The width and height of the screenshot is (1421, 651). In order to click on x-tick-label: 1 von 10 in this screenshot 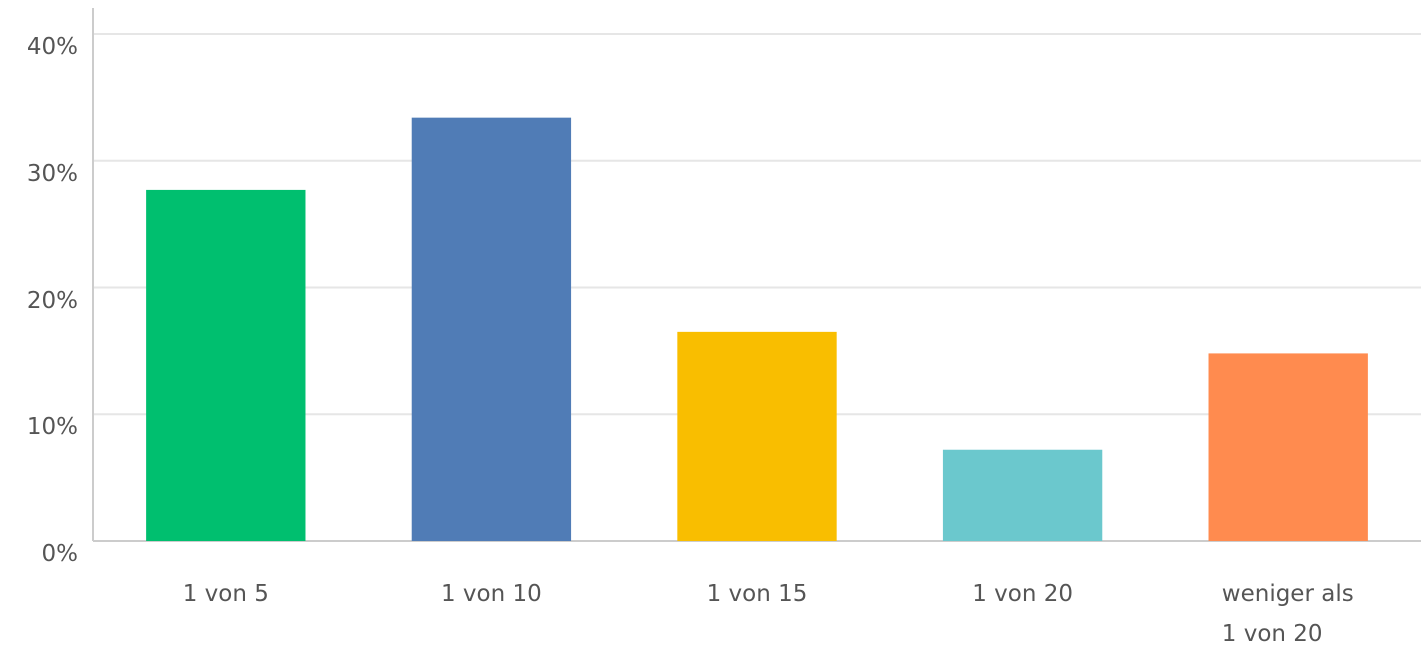, I will do `click(491, 594)`.